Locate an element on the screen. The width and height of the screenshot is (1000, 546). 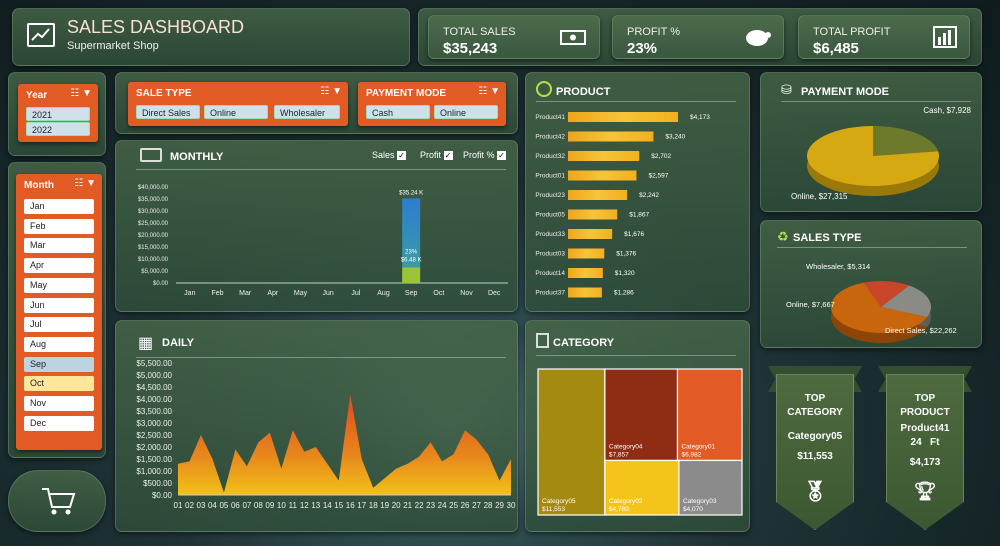
top-category-value: $11,553 is located at coordinates (815, 456).